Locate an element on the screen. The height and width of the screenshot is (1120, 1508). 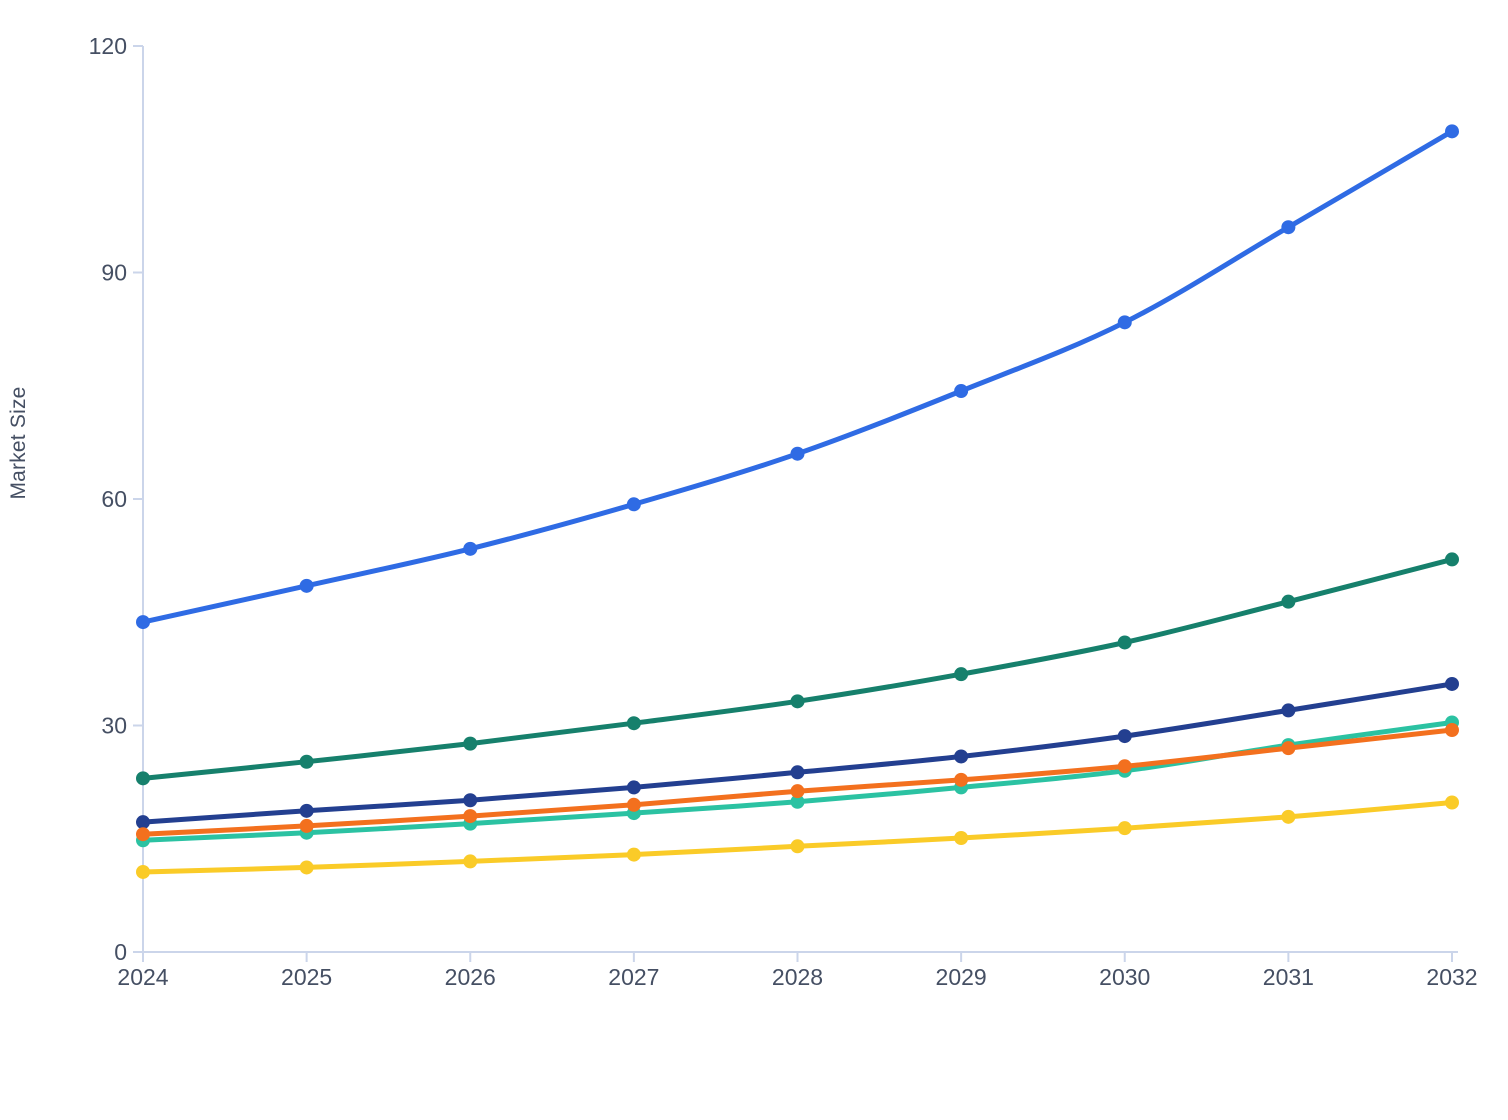
x-tick-label: 2027 is located at coordinates (633, 977).